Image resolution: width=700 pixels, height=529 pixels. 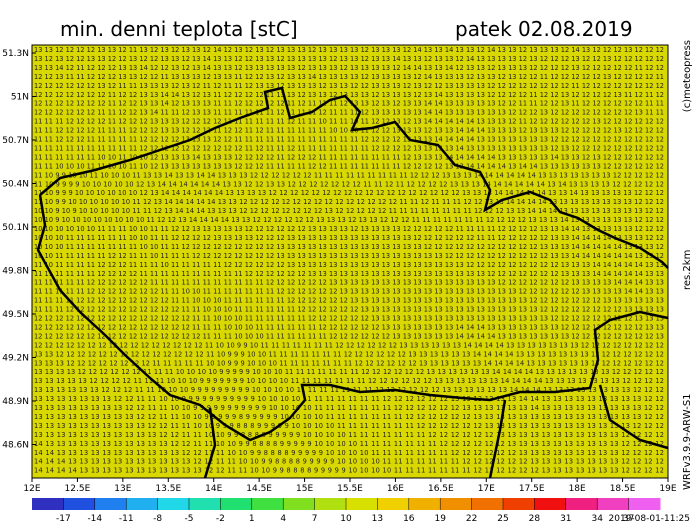 What do you see at coordinates (126, 519) in the screenshot?
I see `colorbar-label: -11` at bounding box center [126, 519].